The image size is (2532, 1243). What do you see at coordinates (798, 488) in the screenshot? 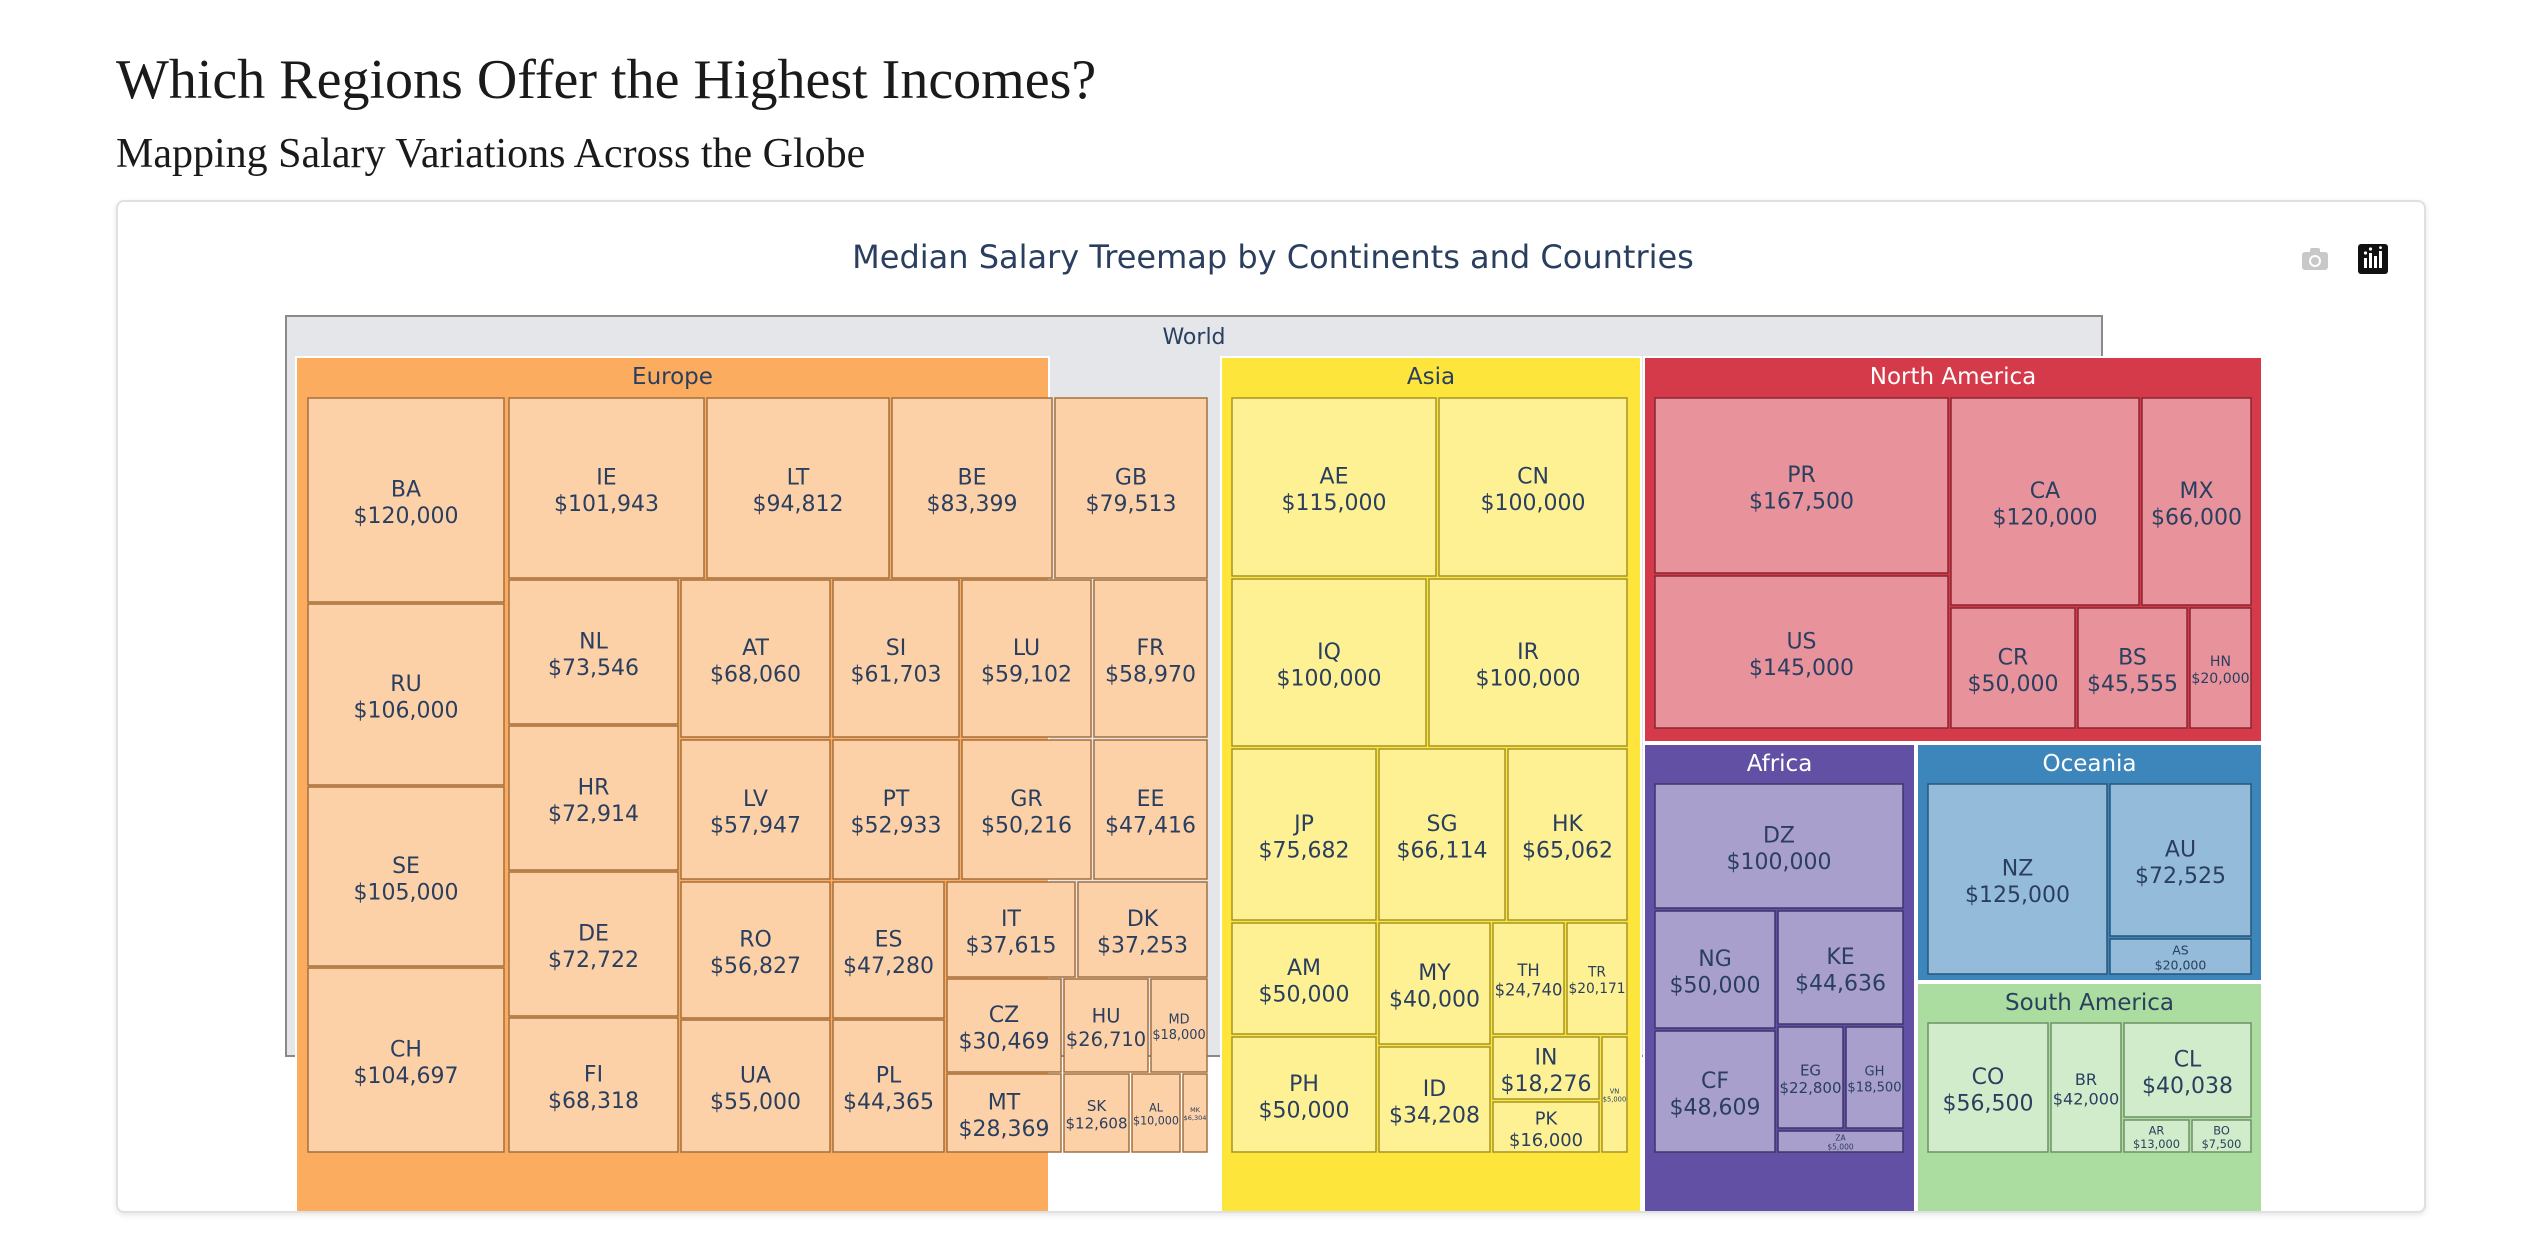
I see `country-cell-lt: LT$94,812` at bounding box center [798, 488].